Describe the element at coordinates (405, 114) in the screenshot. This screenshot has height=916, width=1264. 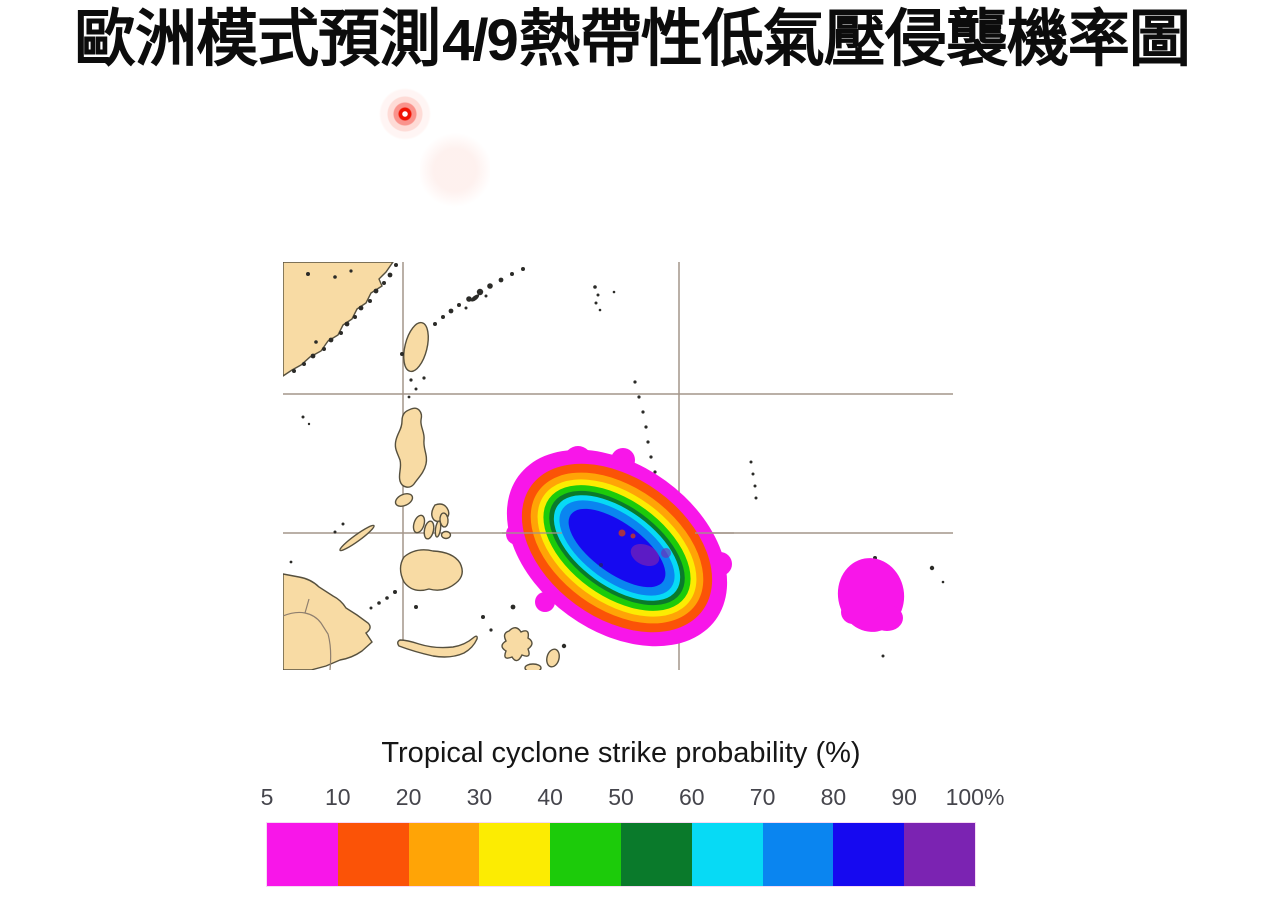
I see `laser-pointer-dot` at that location.